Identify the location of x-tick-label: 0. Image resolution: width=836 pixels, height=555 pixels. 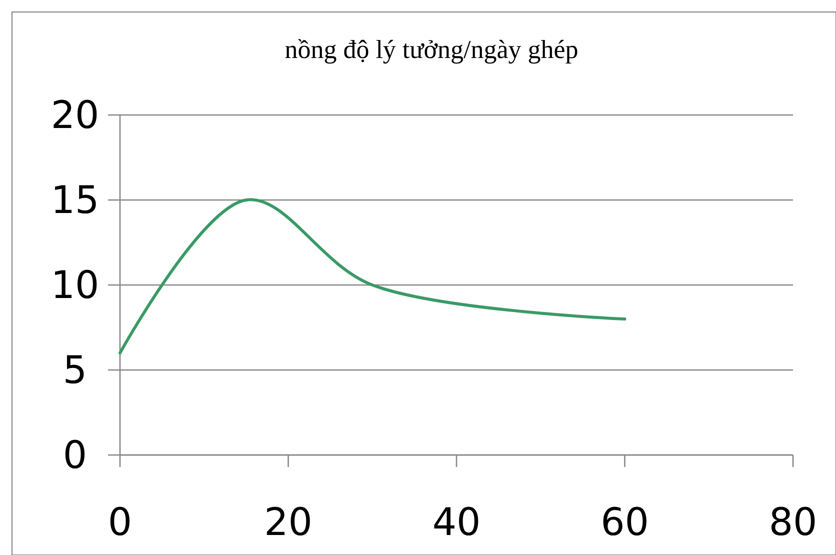
(120, 522).